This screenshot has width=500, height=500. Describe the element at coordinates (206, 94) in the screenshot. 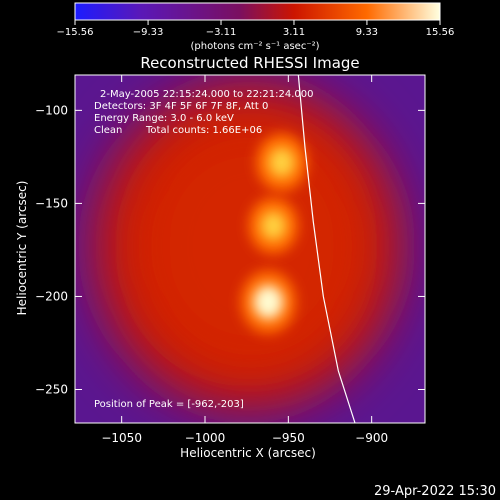

I see `info-time-range: 2-May-2005 22:15:24.000 to 22:21:24.000` at that location.